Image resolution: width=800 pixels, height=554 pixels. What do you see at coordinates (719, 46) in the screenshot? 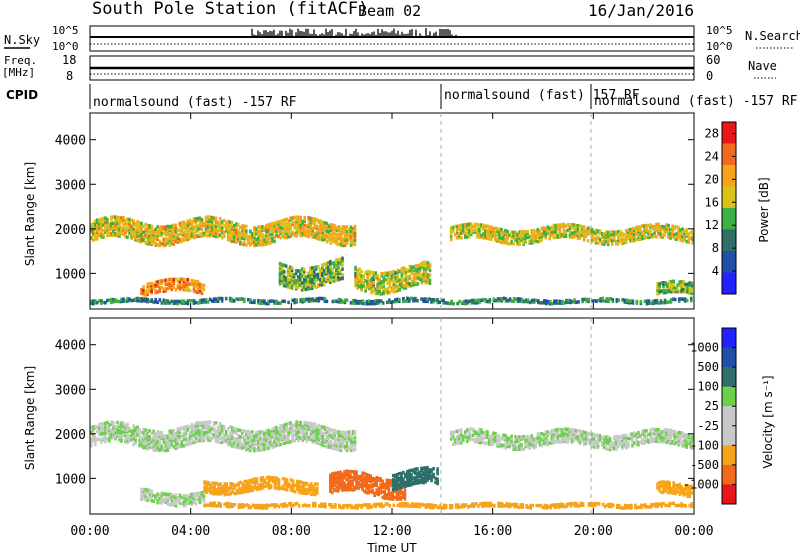
I see `nsearch-tick-low: 10^0` at bounding box center [719, 46].